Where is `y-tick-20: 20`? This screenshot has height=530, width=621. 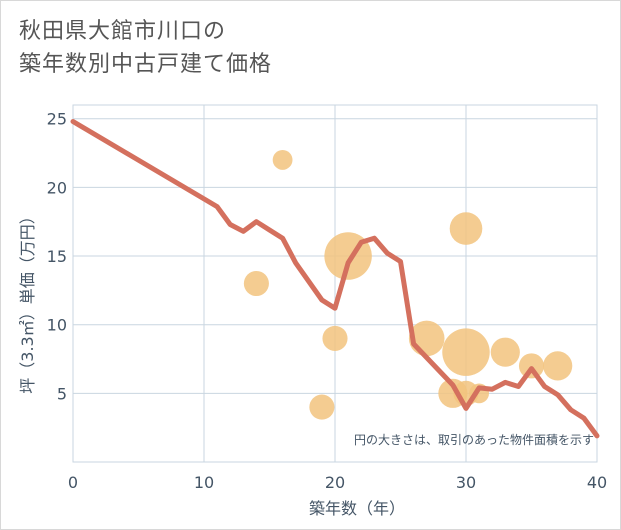 y-tick-20: 20 is located at coordinates (57, 187).